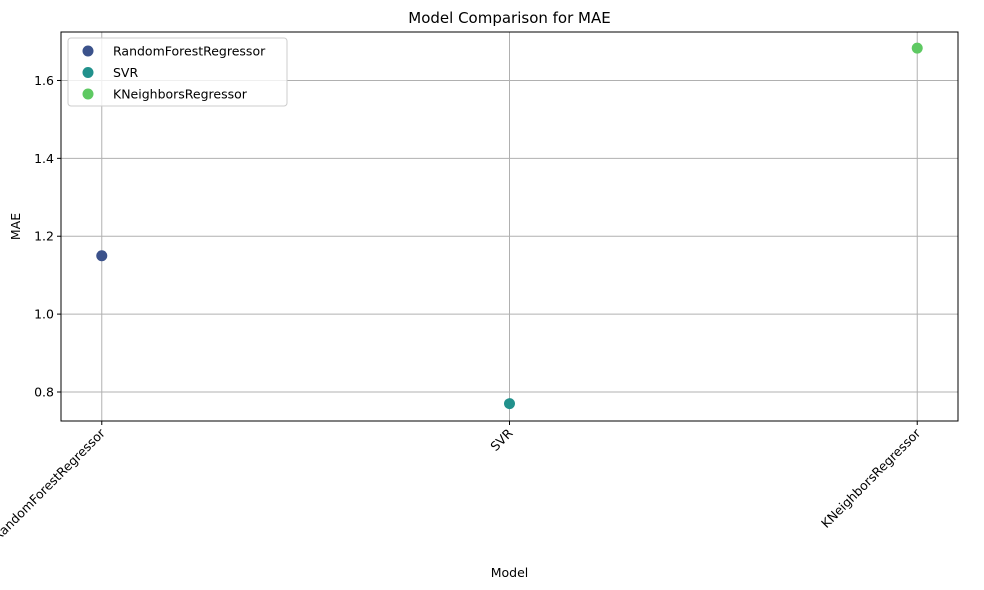  Describe the element at coordinates (510, 572) in the screenshot. I see `x-axis-label: Model` at that location.